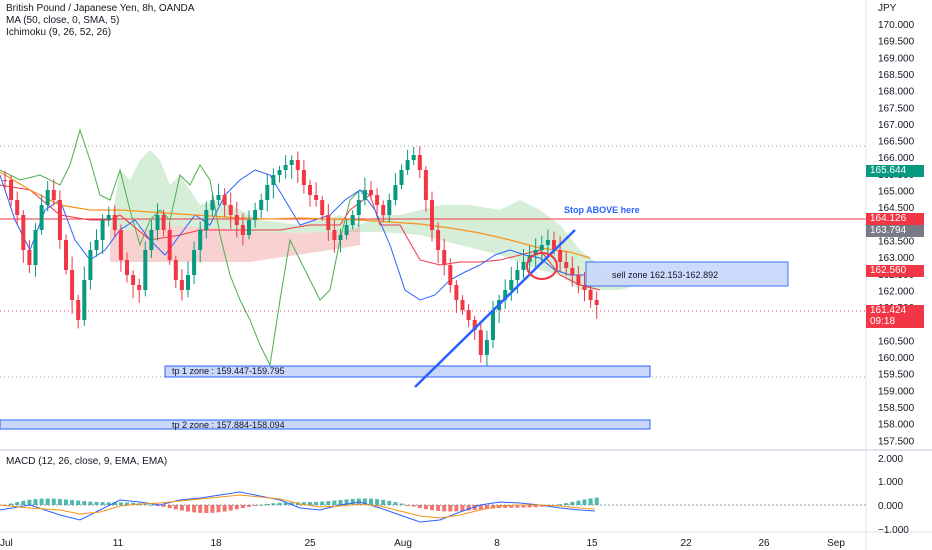  What do you see at coordinates (59, 32) in the screenshot?
I see `ichimoku-indicator-label: Ichimoku (9, 26, 52, 26)` at bounding box center [59, 32].